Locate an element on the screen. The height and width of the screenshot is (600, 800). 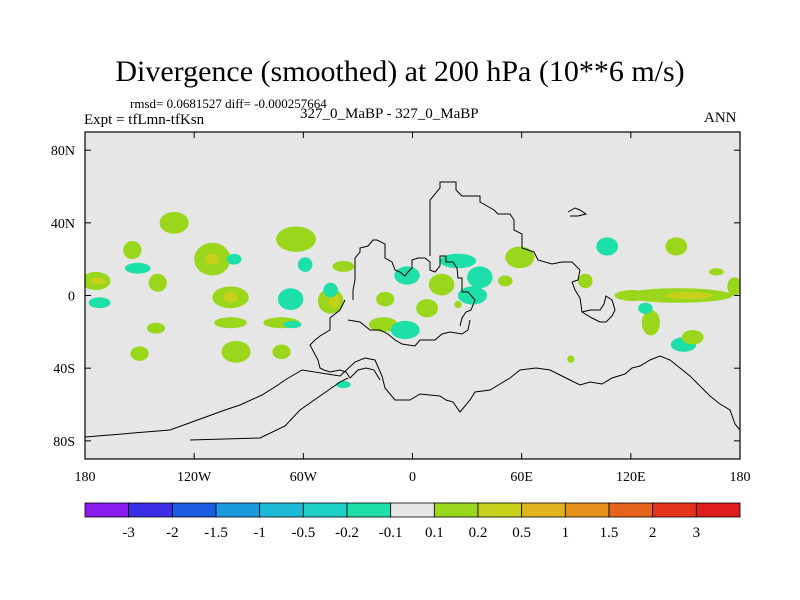
coastline-south-america is located at coordinates (409, 333).